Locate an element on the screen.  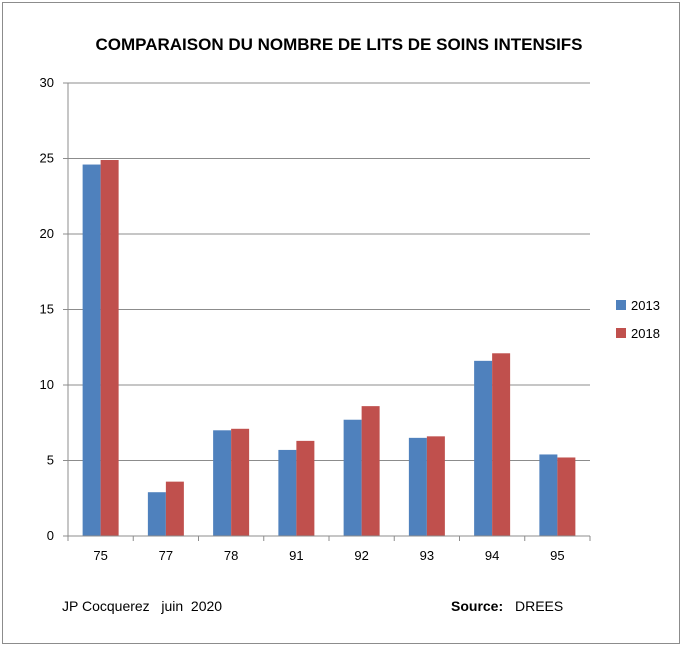
y-axis-ticks: 0 5 10 15 20 25 30 is located at coordinates (47, 309).